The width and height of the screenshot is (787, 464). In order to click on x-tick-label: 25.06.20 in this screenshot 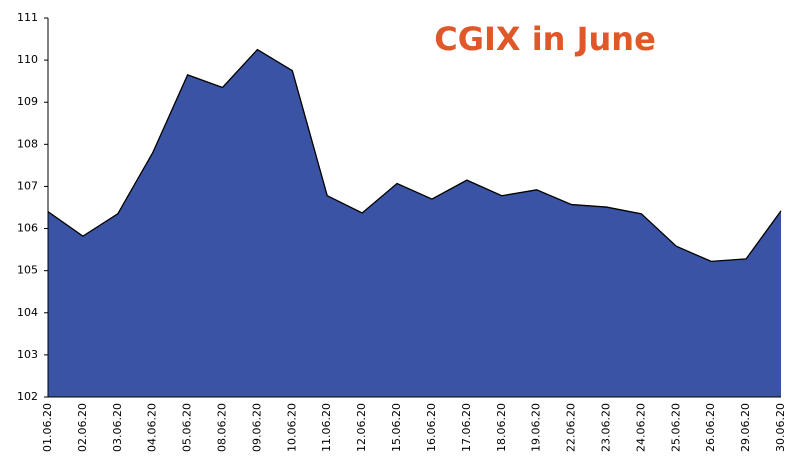, I will do `click(675, 427)`.